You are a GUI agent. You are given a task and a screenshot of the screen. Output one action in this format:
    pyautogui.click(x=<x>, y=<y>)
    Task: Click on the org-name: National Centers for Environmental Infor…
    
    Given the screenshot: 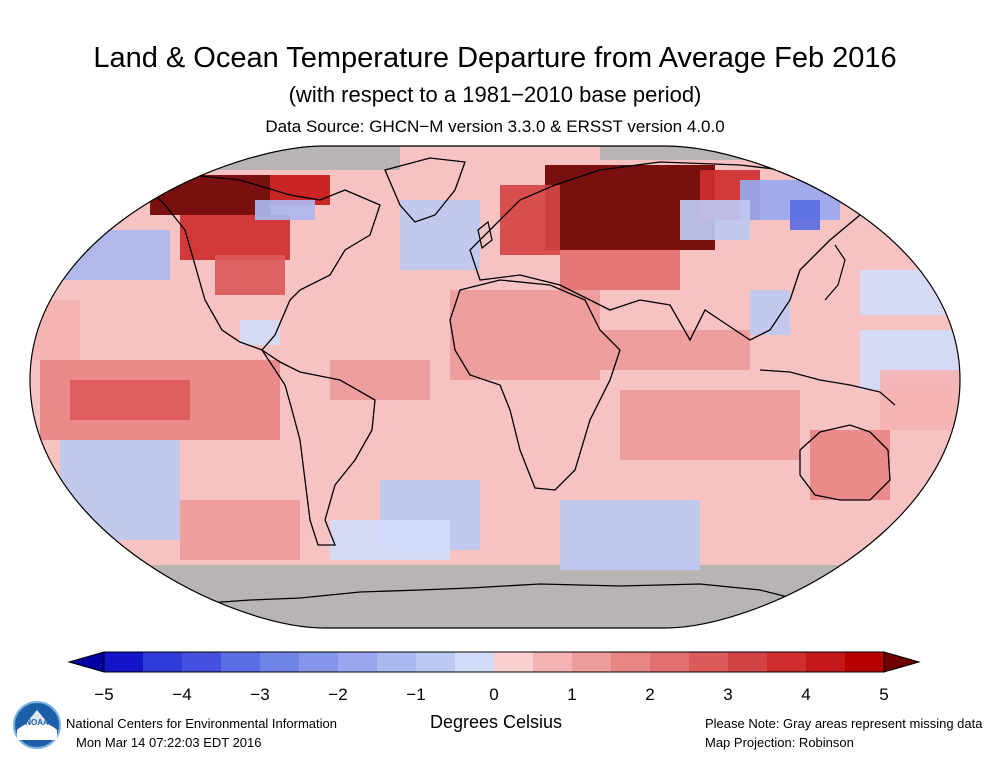 What is the action you would take?
    pyautogui.click(x=201, y=723)
    